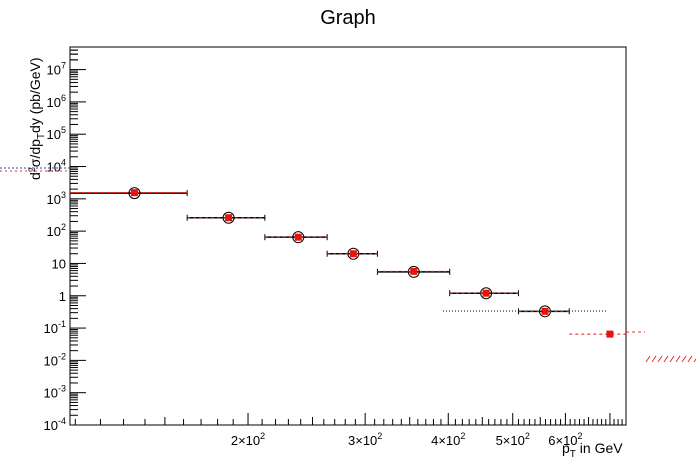 This screenshot has width=696, height=472. What do you see at coordinates (63, 66) in the screenshot?
I see `y-tick-exponent: 7` at bounding box center [63, 66].